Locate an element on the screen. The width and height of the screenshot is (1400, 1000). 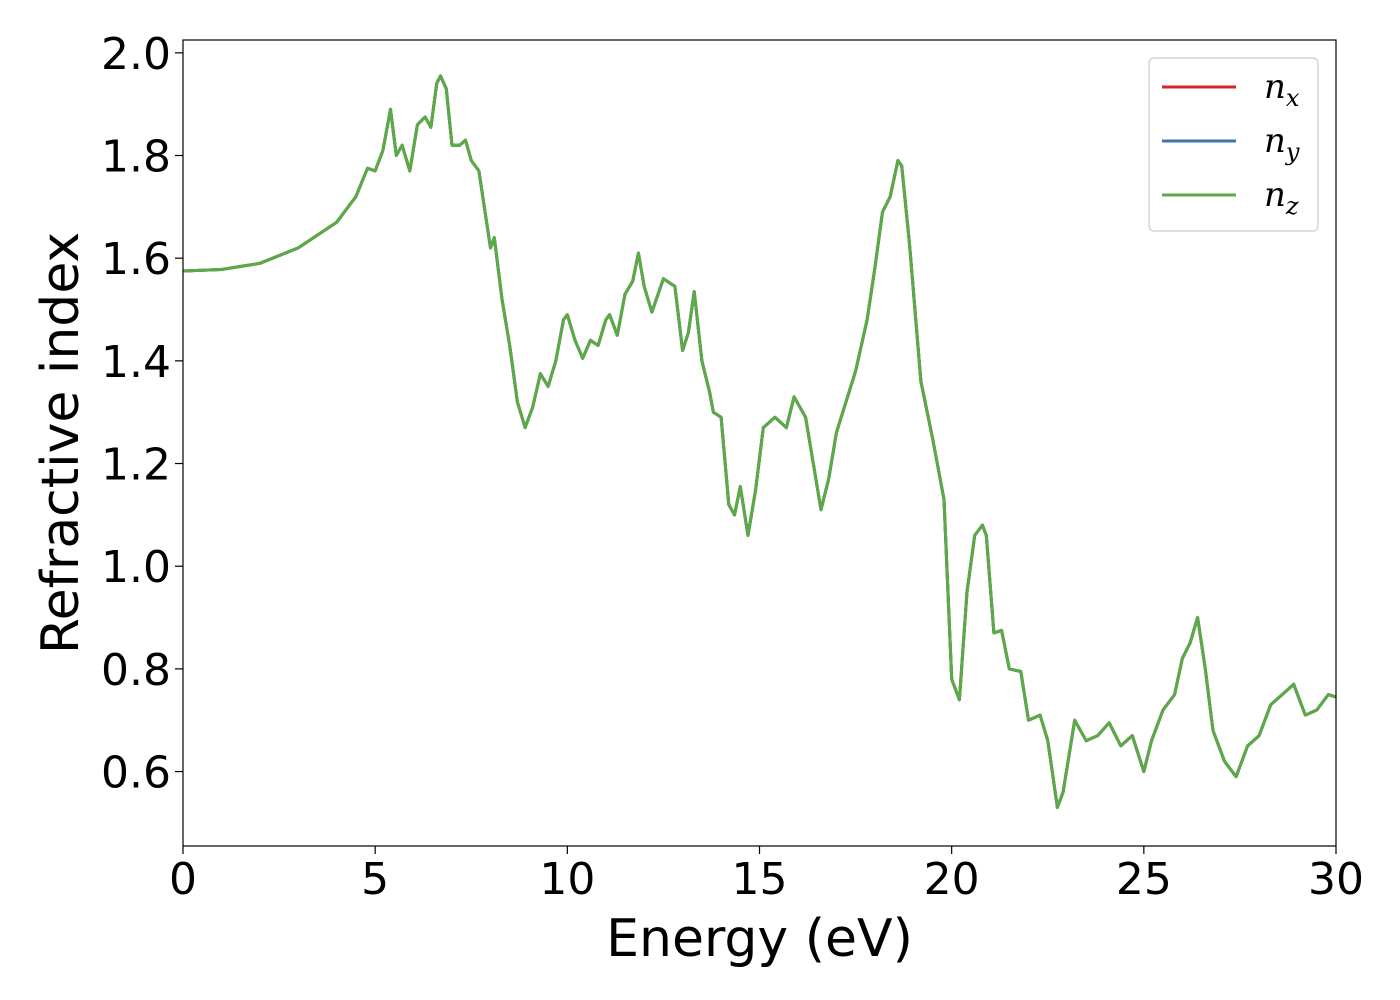
legend-box is located at coordinates (1233, 144).